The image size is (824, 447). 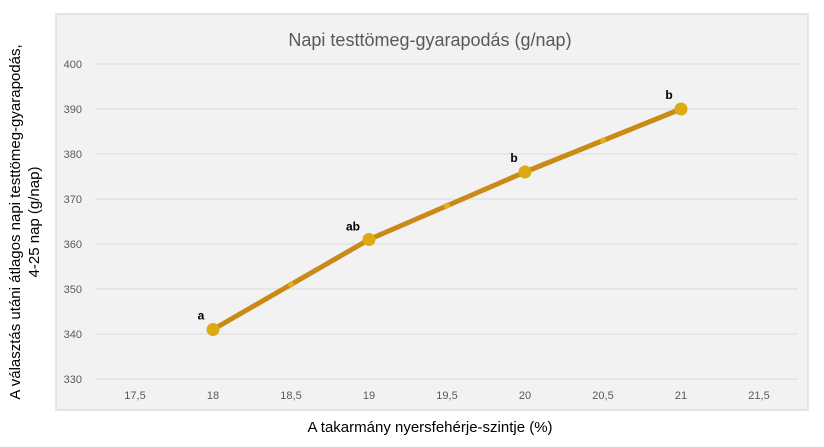 I want to click on x-tick-label: 20, so click(x=525, y=396).